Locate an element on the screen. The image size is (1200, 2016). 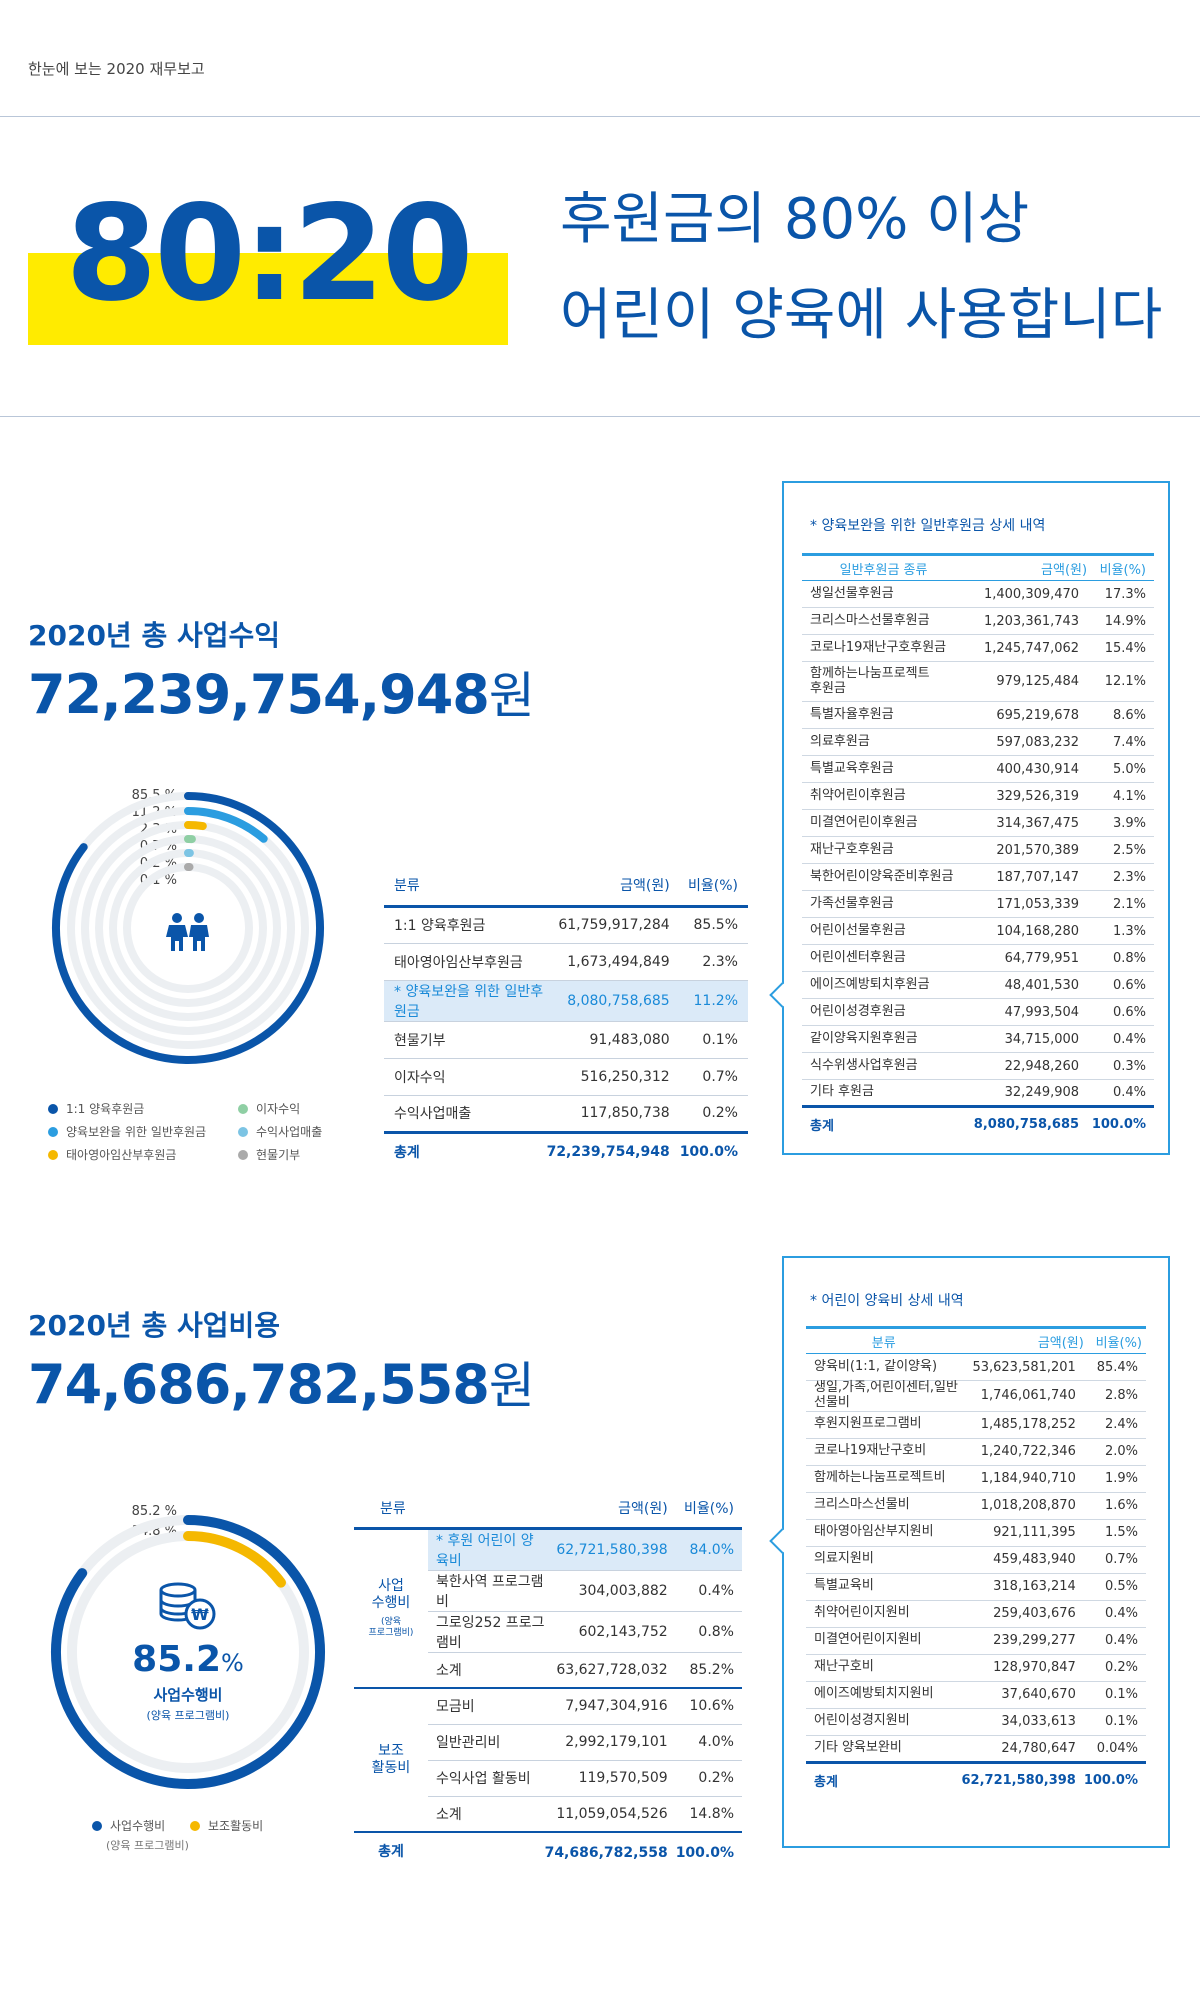
table-row: 재난구호비 128,970,847 0.2% is located at coordinates (976, 1668).